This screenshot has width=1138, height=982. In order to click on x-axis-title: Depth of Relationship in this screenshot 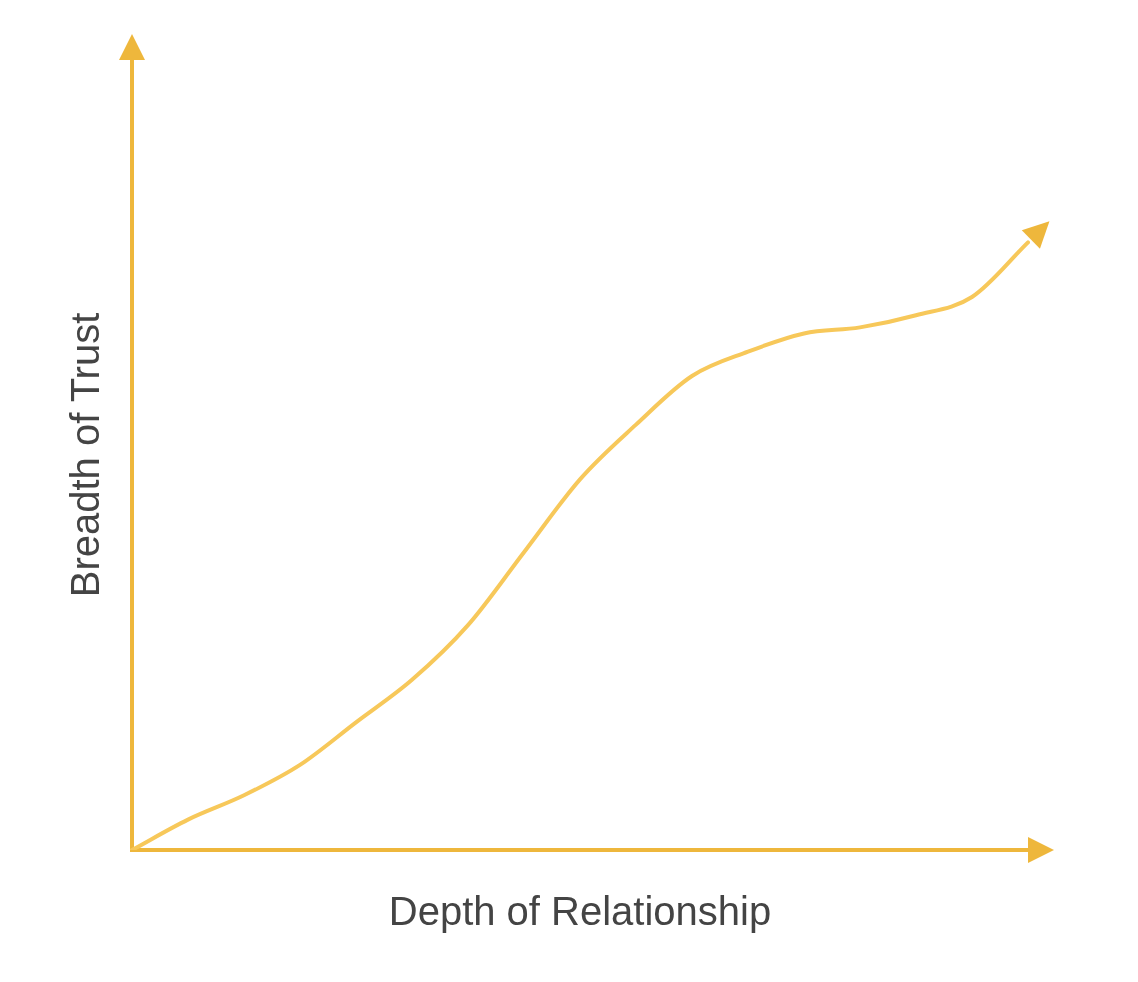, I will do `click(580, 911)`.